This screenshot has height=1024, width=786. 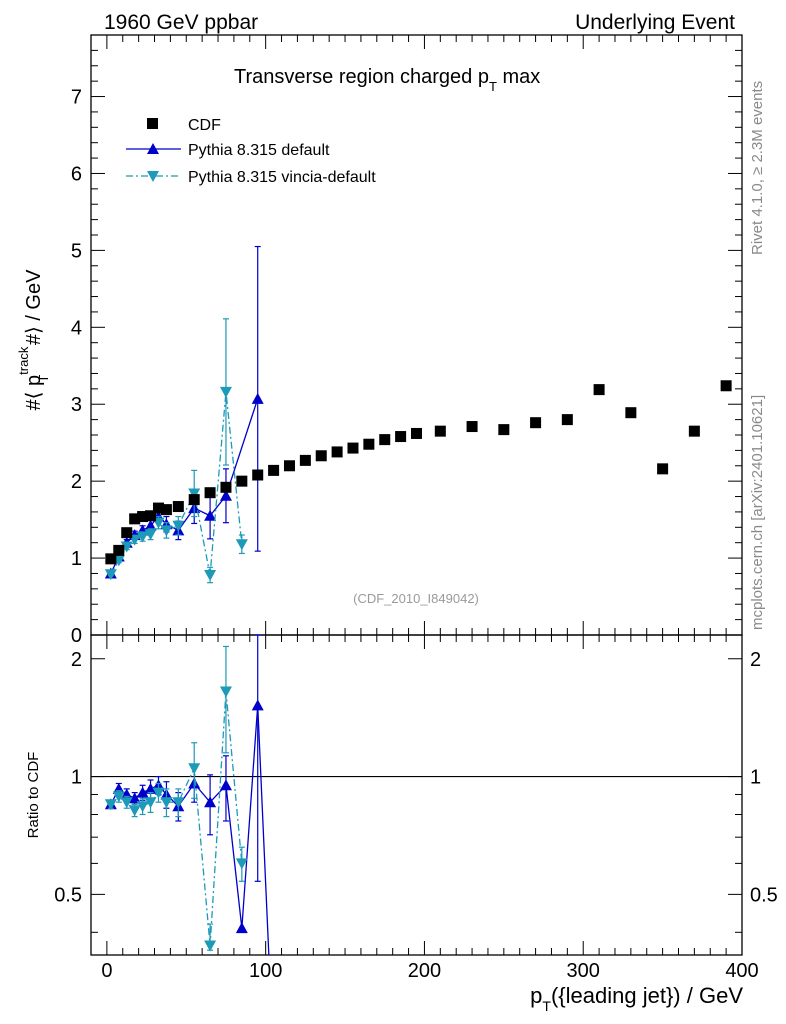 I want to click on ratio-pythia-vincia-line, so click(x=176, y=818).